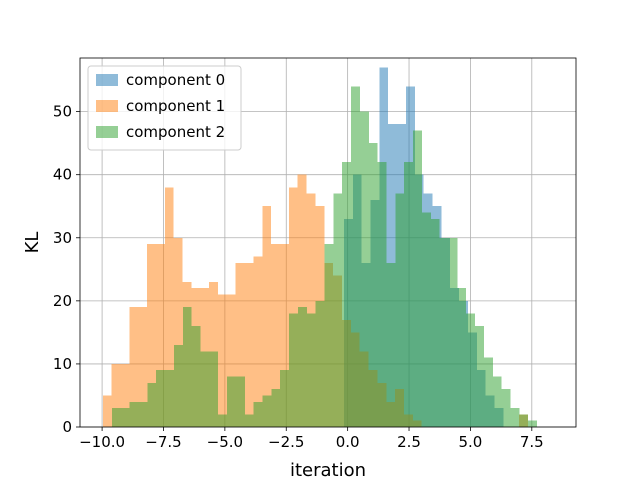  What do you see at coordinates (62, 112) in the screenshot?
I see `y-tick-label: 50` at bounding box center [62, 112].